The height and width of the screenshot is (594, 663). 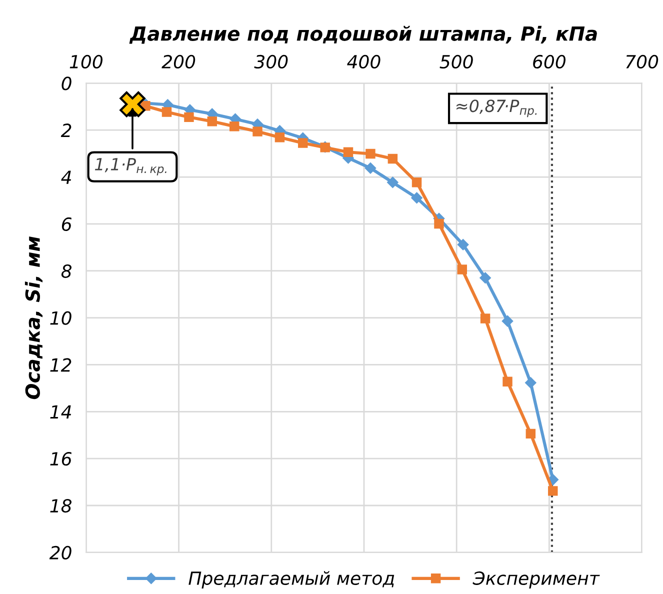 I want to click on y-tick-label: 8, so click(x=66, y=271).